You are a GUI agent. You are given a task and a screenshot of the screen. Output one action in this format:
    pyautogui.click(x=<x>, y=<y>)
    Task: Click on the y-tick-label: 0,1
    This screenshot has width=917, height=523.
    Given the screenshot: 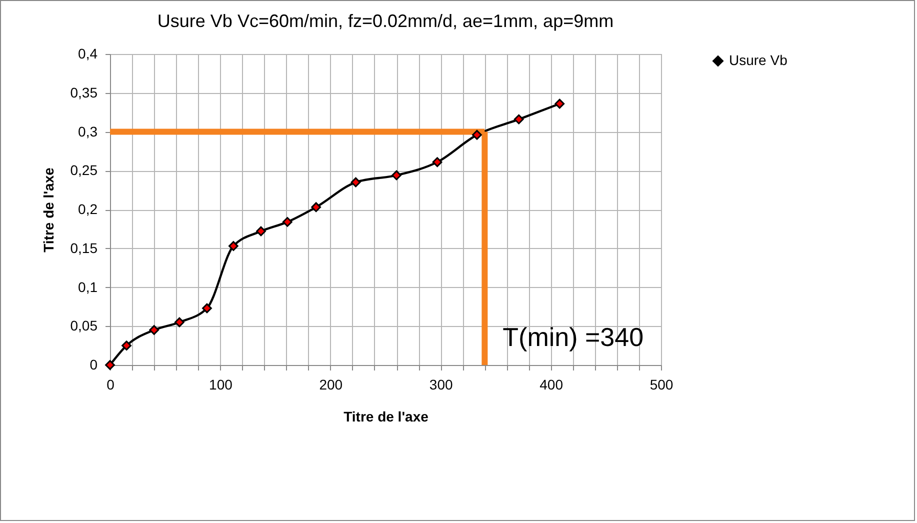 What is the action you would take?
    pyautogui.click(x=88, y=286)
    